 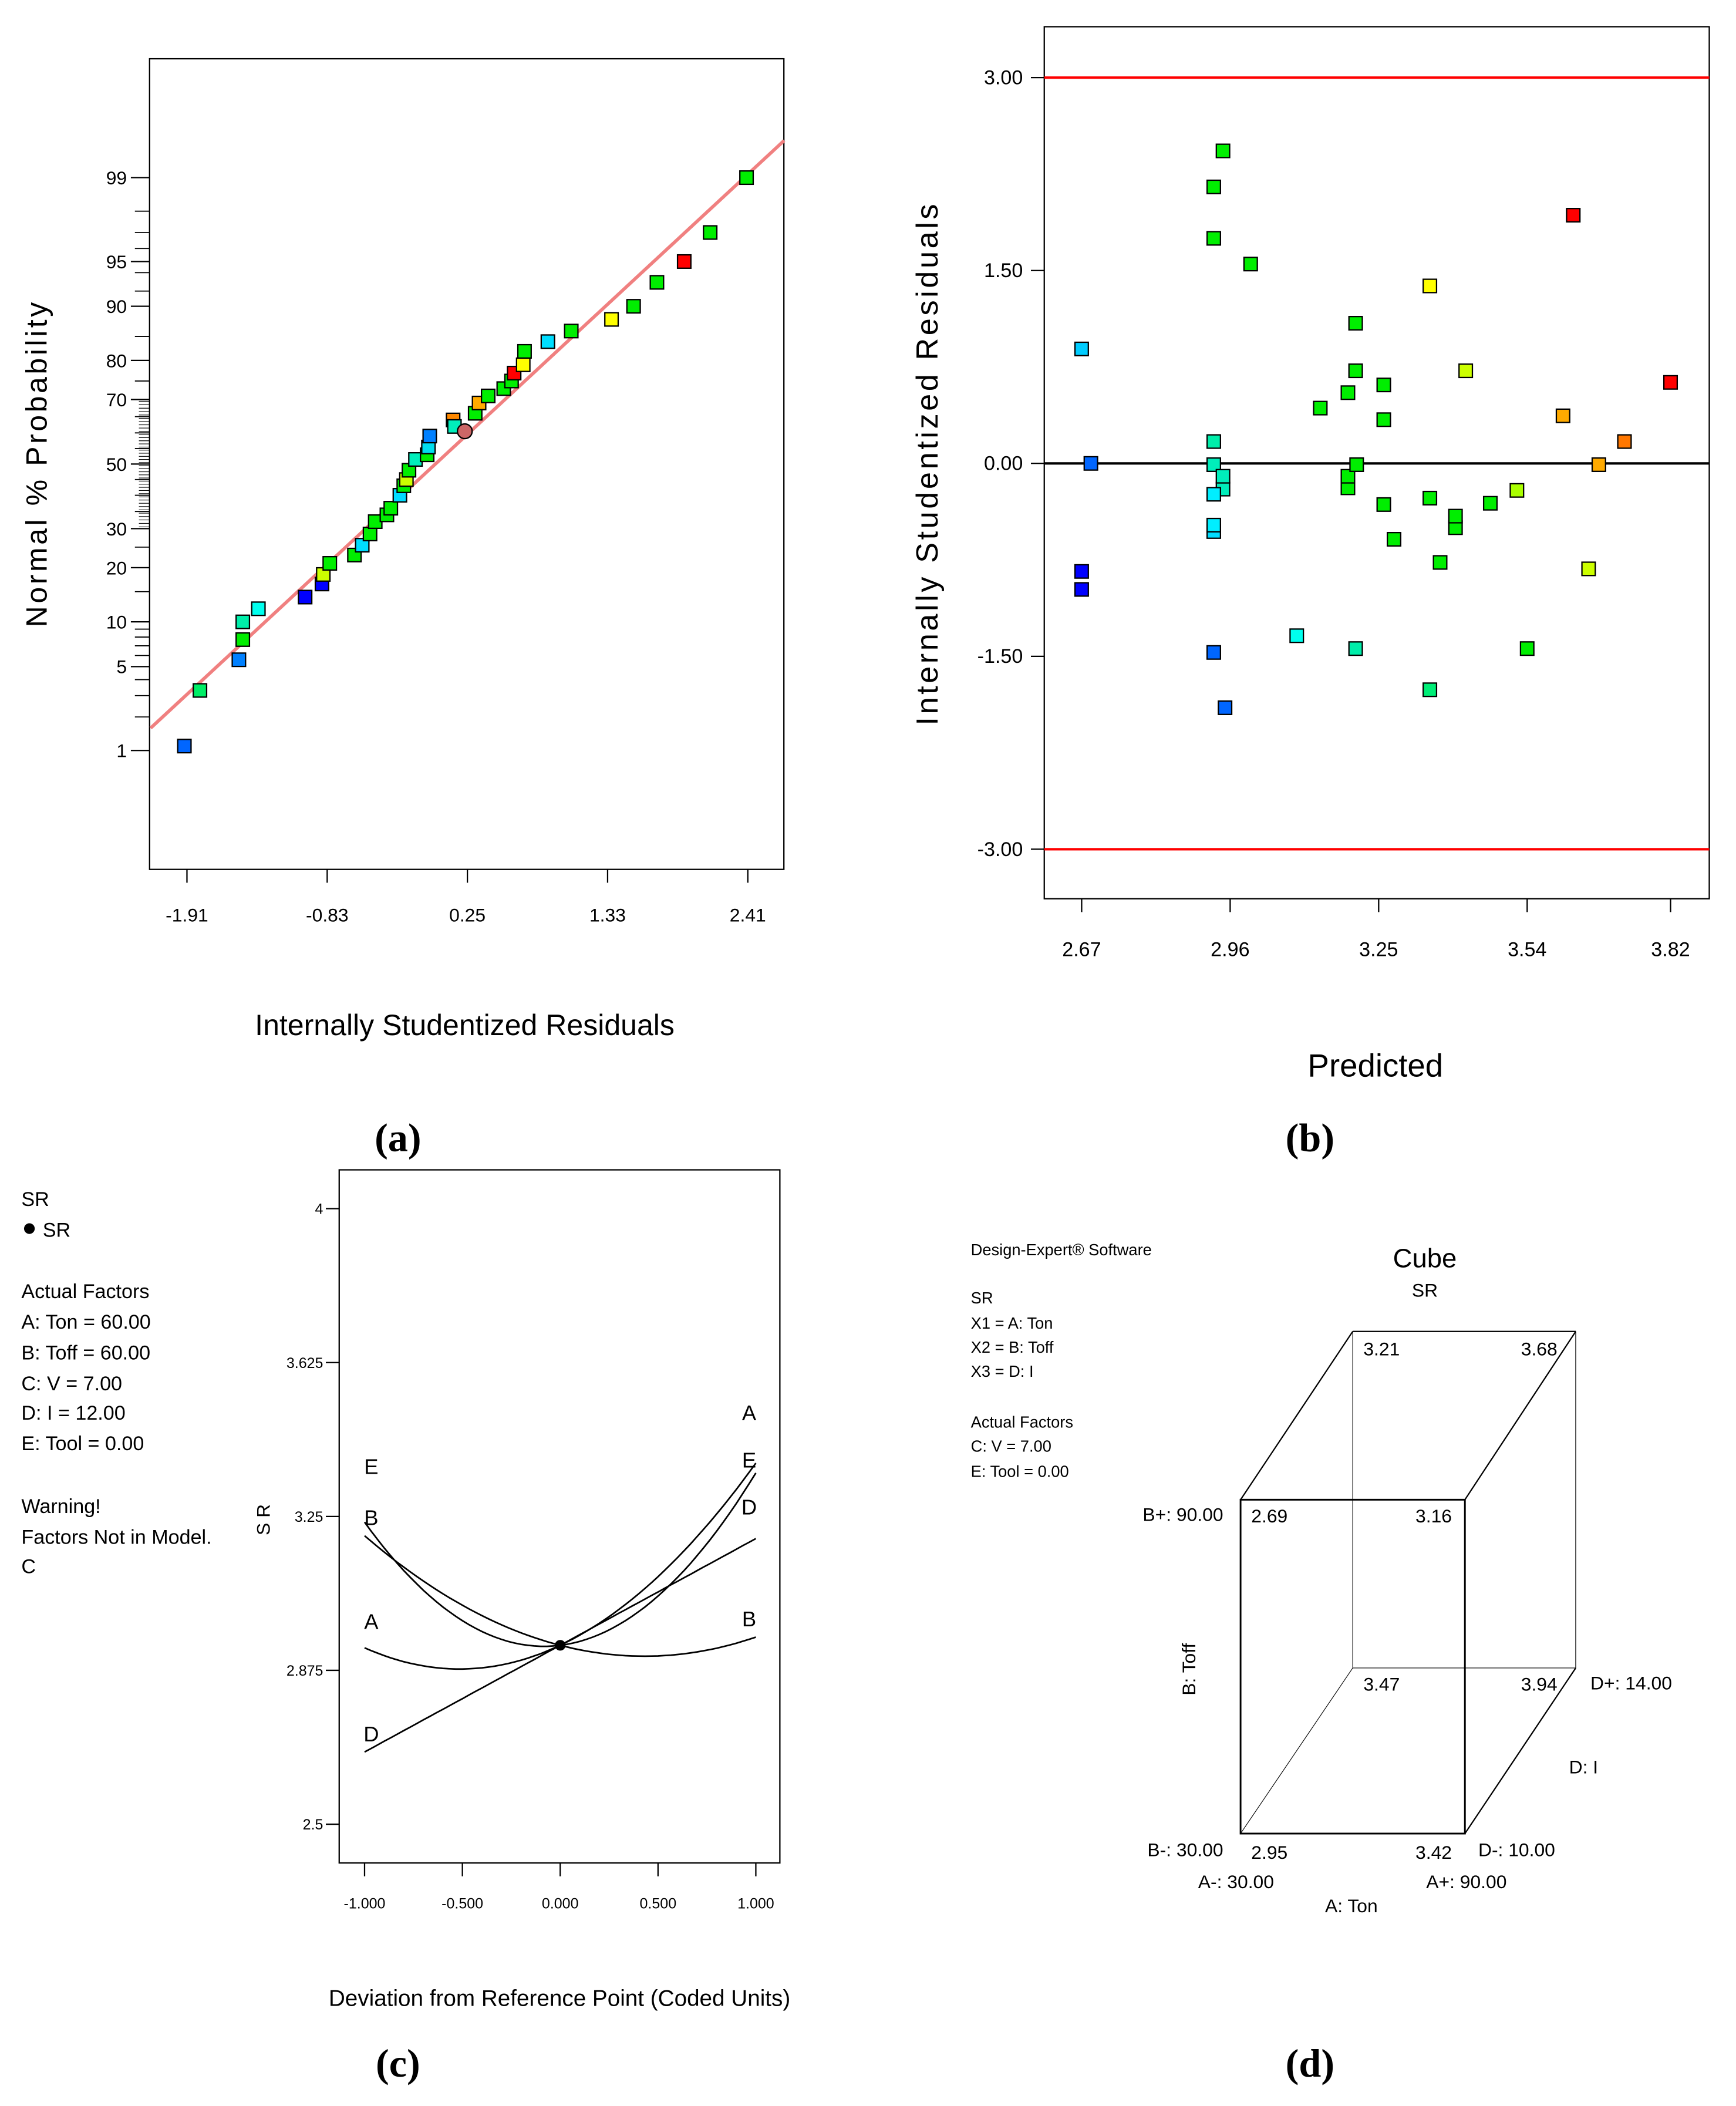 I want to click on axis-mapping: X2 = B: Toff, so click(x=1012, y=1347).